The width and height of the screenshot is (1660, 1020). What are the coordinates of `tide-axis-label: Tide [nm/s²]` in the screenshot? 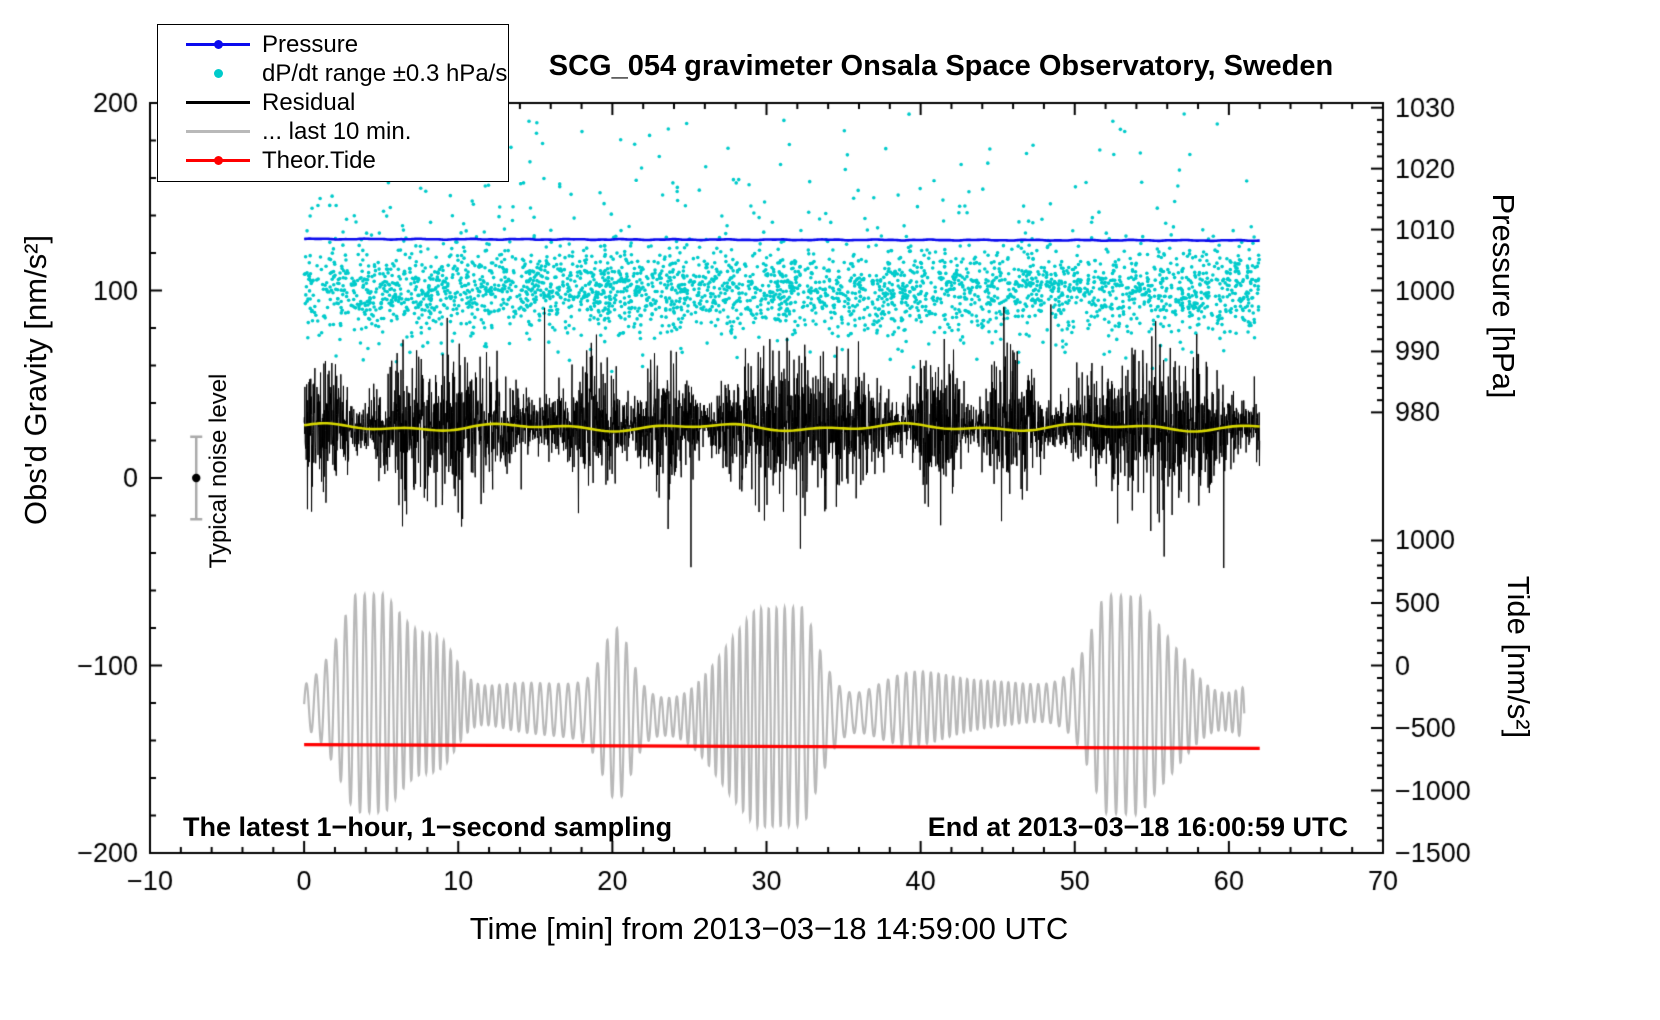 It's located at (1518, 657).